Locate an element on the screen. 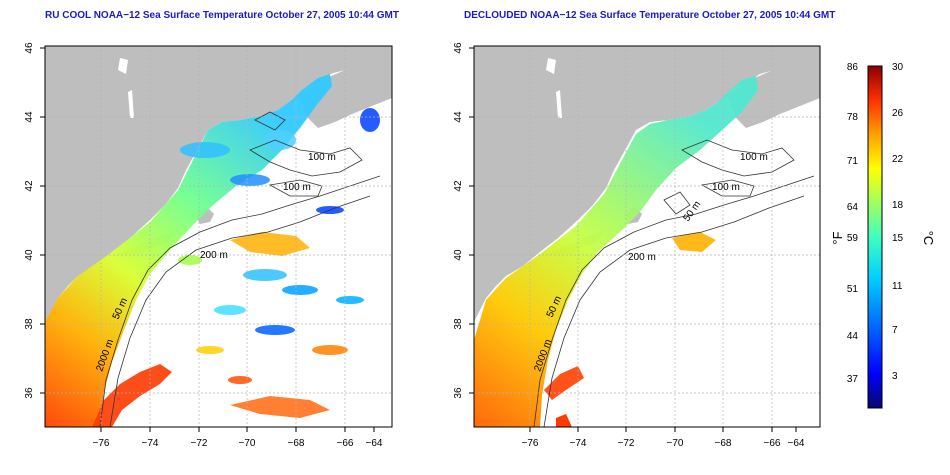 This screenshot has height=475, width=950. left-y-tick-labels: 46 44 42 40 38 36 is located at coordinates (29, 220).